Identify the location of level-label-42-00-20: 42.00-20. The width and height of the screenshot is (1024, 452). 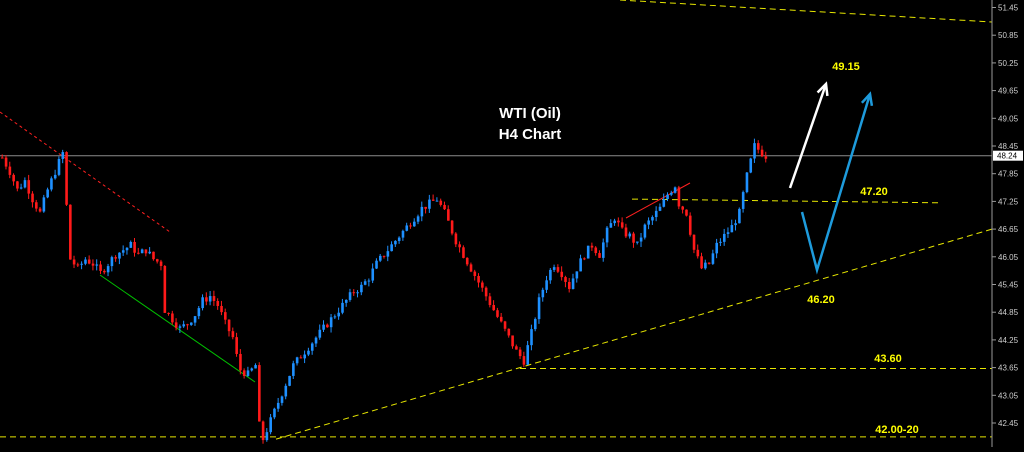
(896, 430).